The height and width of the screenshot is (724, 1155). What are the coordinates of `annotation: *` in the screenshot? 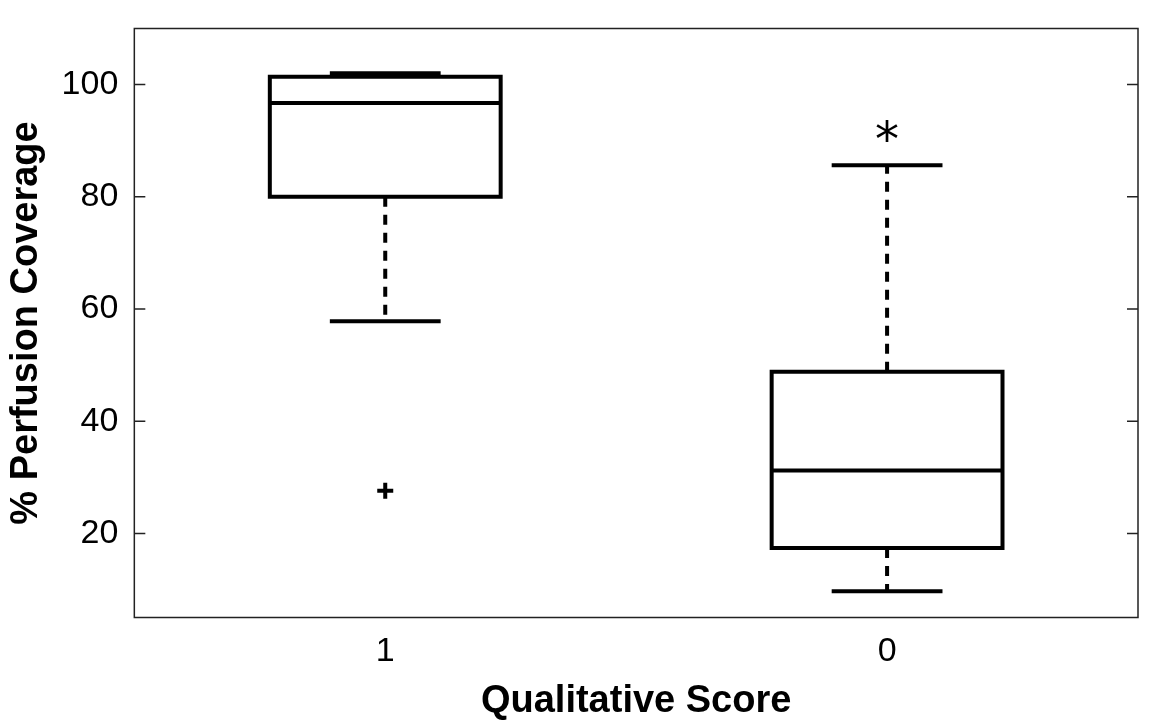 It's located at (887, 138).